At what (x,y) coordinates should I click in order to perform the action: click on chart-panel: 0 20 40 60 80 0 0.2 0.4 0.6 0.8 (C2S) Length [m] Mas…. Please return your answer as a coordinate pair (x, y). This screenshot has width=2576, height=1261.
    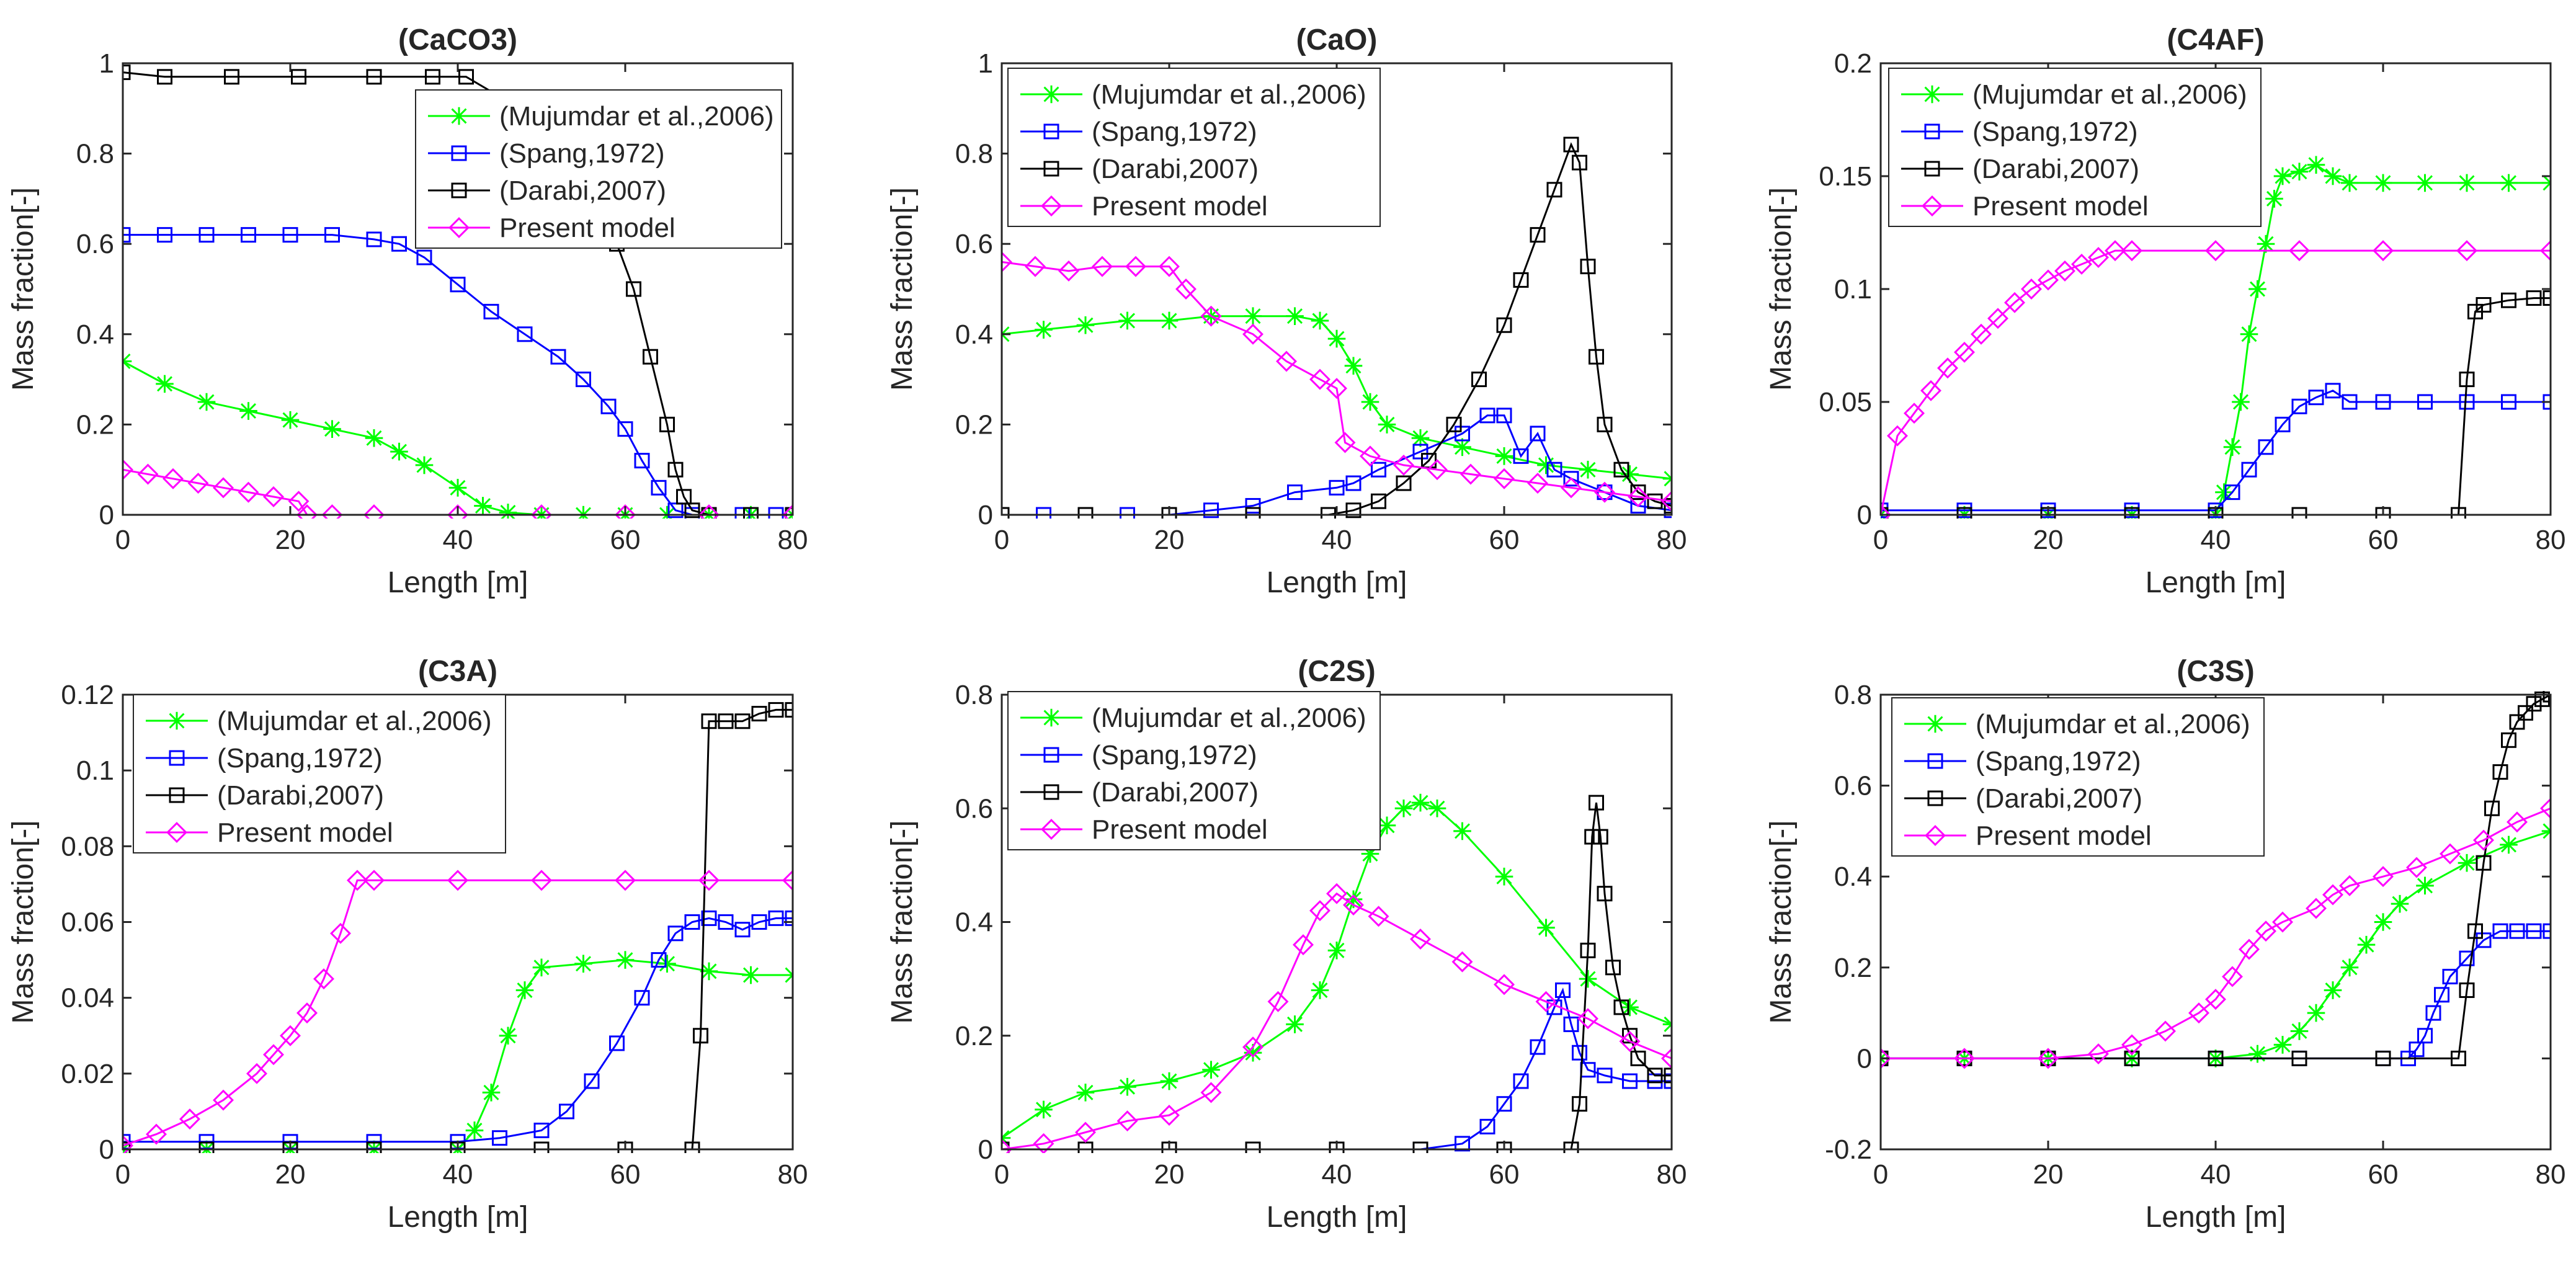
    Looking at the image, I should click on (1286, 944).